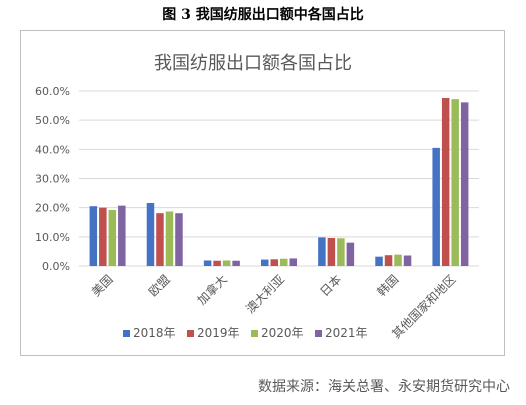  I want to click on legend-label: 2021年, so click(346, 333).